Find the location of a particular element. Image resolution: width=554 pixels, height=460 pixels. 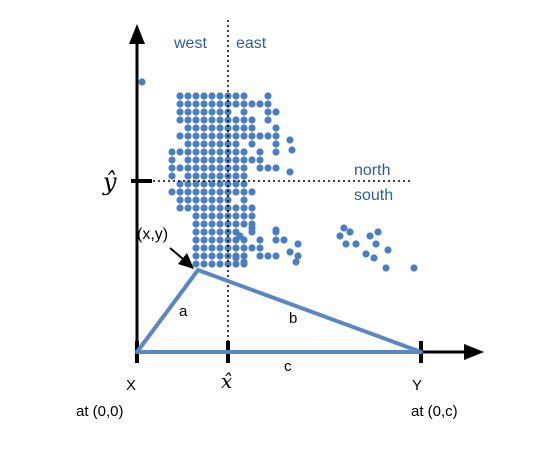

y-hat-label: ŷ is located at coordinates (109, 182).